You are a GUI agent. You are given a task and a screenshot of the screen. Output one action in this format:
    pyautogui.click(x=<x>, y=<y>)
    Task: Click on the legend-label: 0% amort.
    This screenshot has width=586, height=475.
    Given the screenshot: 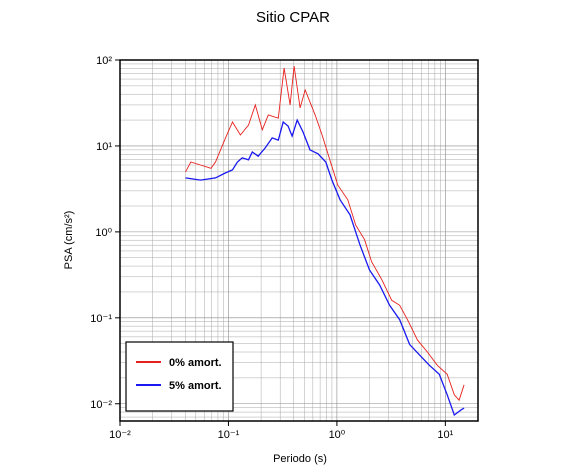 What is the action you would take?
    pyautogui.click(x=195, y=363)
    